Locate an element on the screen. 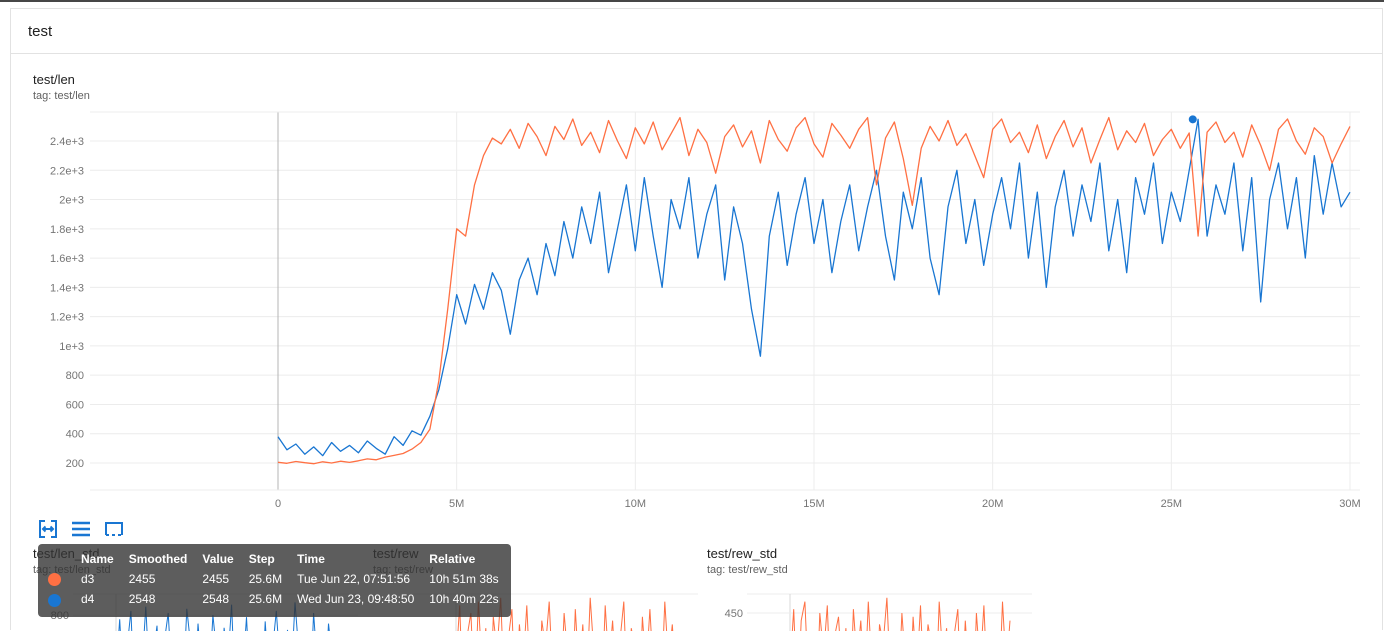 The image size is (1384, 631). x-tick-label: 10M is located at coordinates (635, 504).